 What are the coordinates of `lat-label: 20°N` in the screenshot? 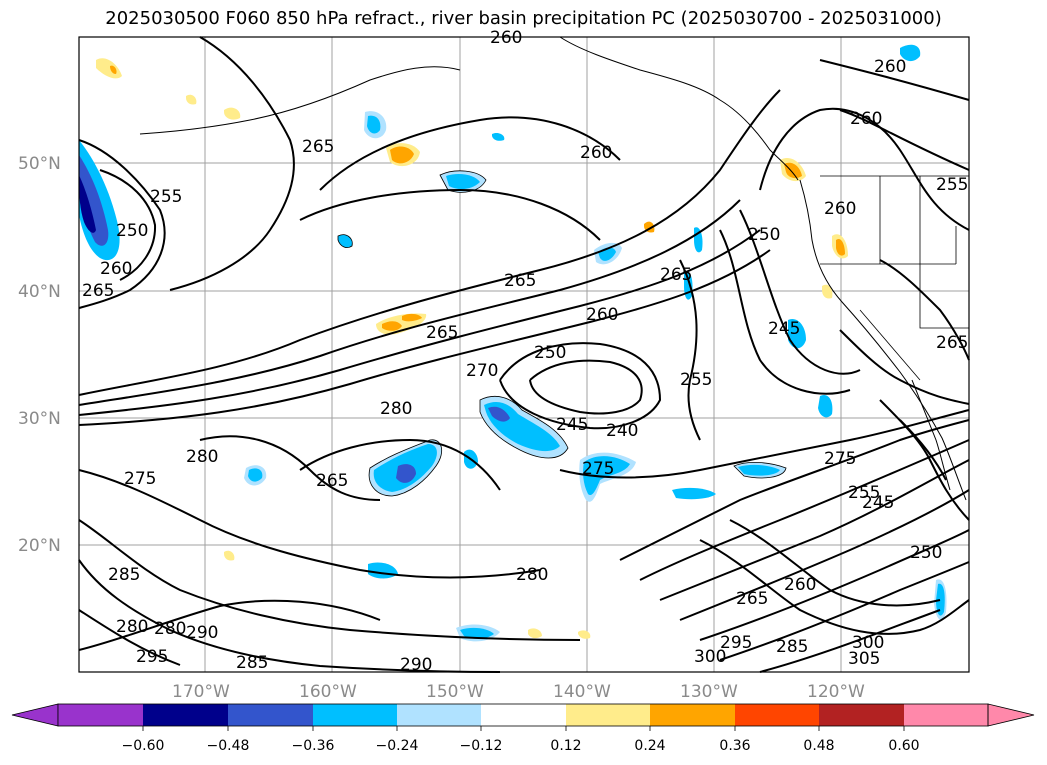 It's located at (39, 546).